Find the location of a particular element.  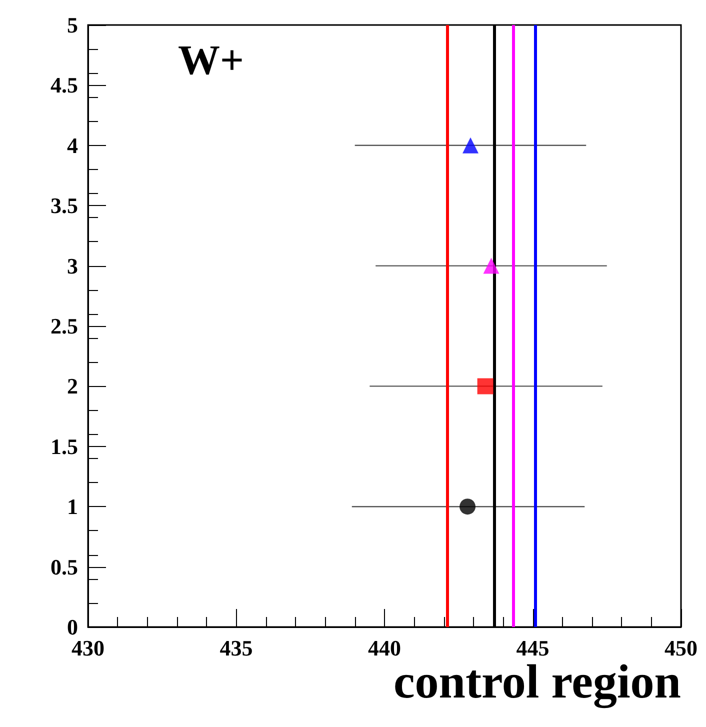

y-tick-label: 5 is located at coordinates (72, 25).